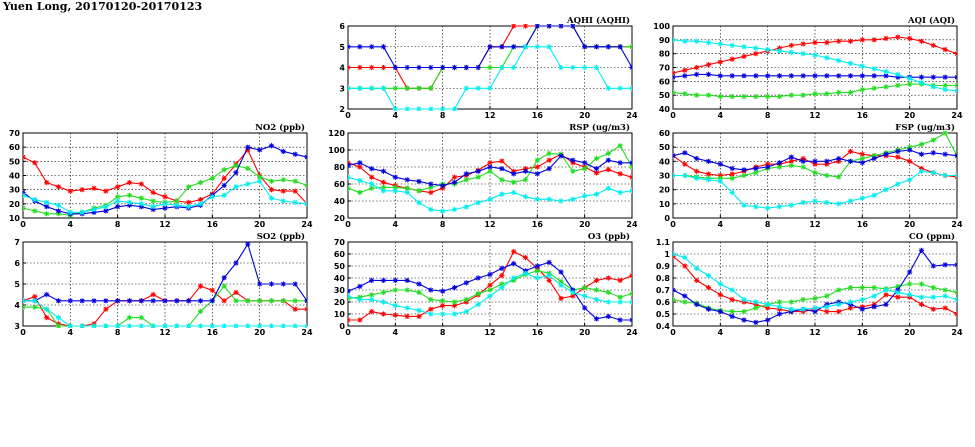 This screenshot has width=975, height=447. What do you see at coordinates (15, 218) in the screenshot?
I see `y-tick-label: 10` at bounding box center [15, 218].